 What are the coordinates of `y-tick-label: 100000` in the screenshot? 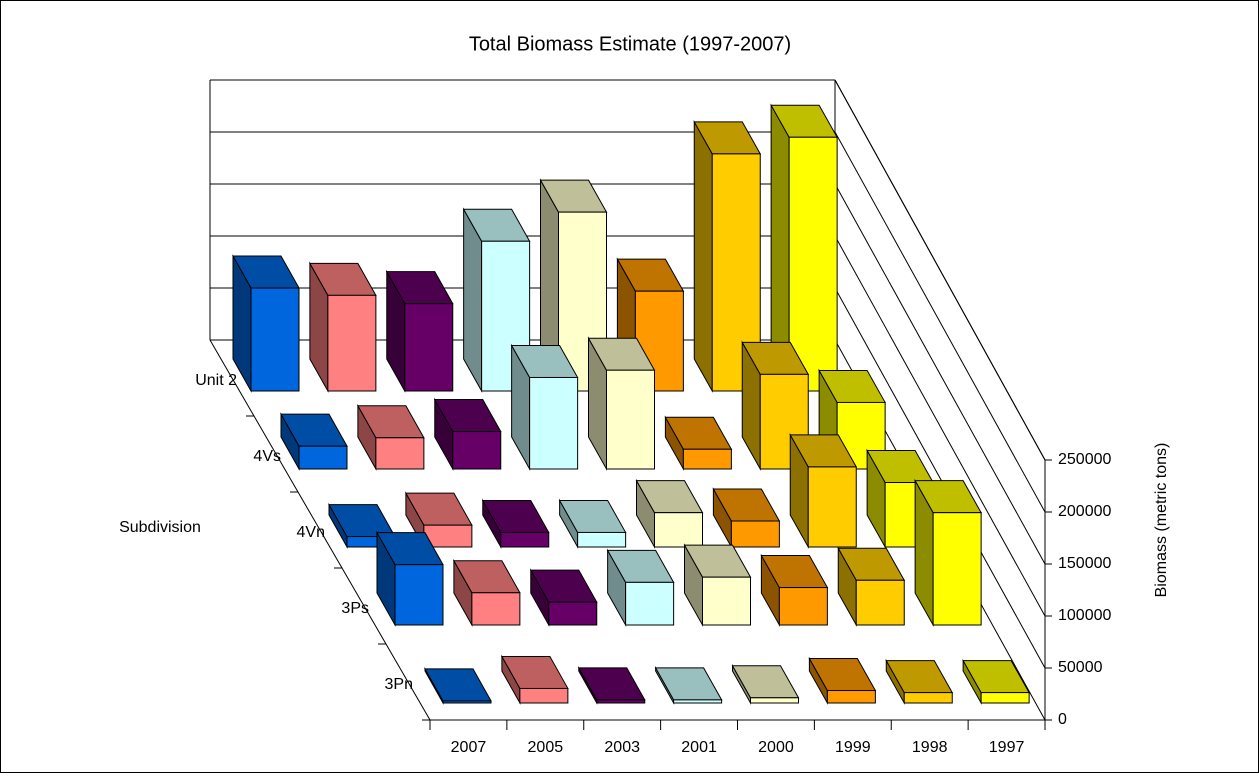 It's located at (1084, 615).